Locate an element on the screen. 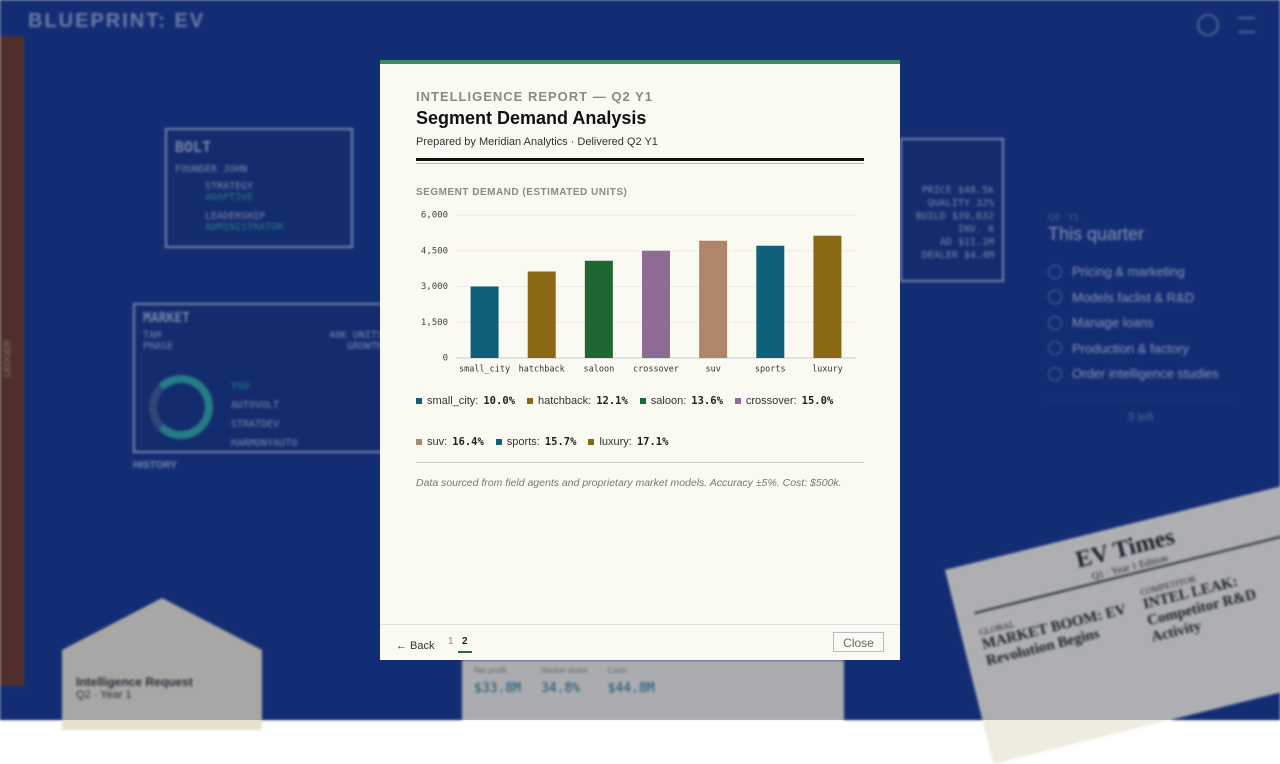 This screenshot has width=1280, height=764. legend-share: 15.0% is located at coordinates (818, 401).